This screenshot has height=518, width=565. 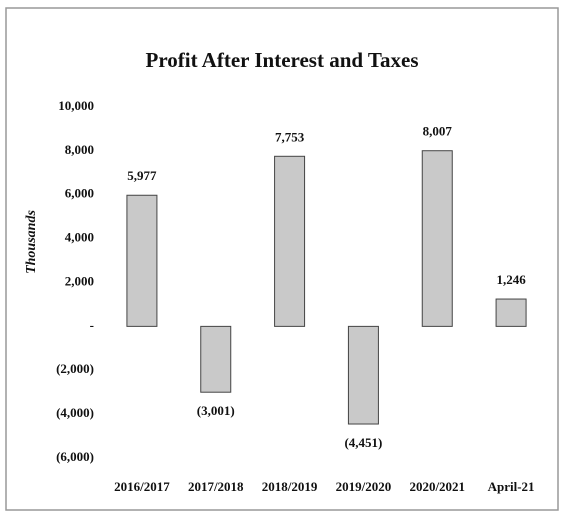 I want to click on y-tick-label: 2,000, so click(x=79, y=280).